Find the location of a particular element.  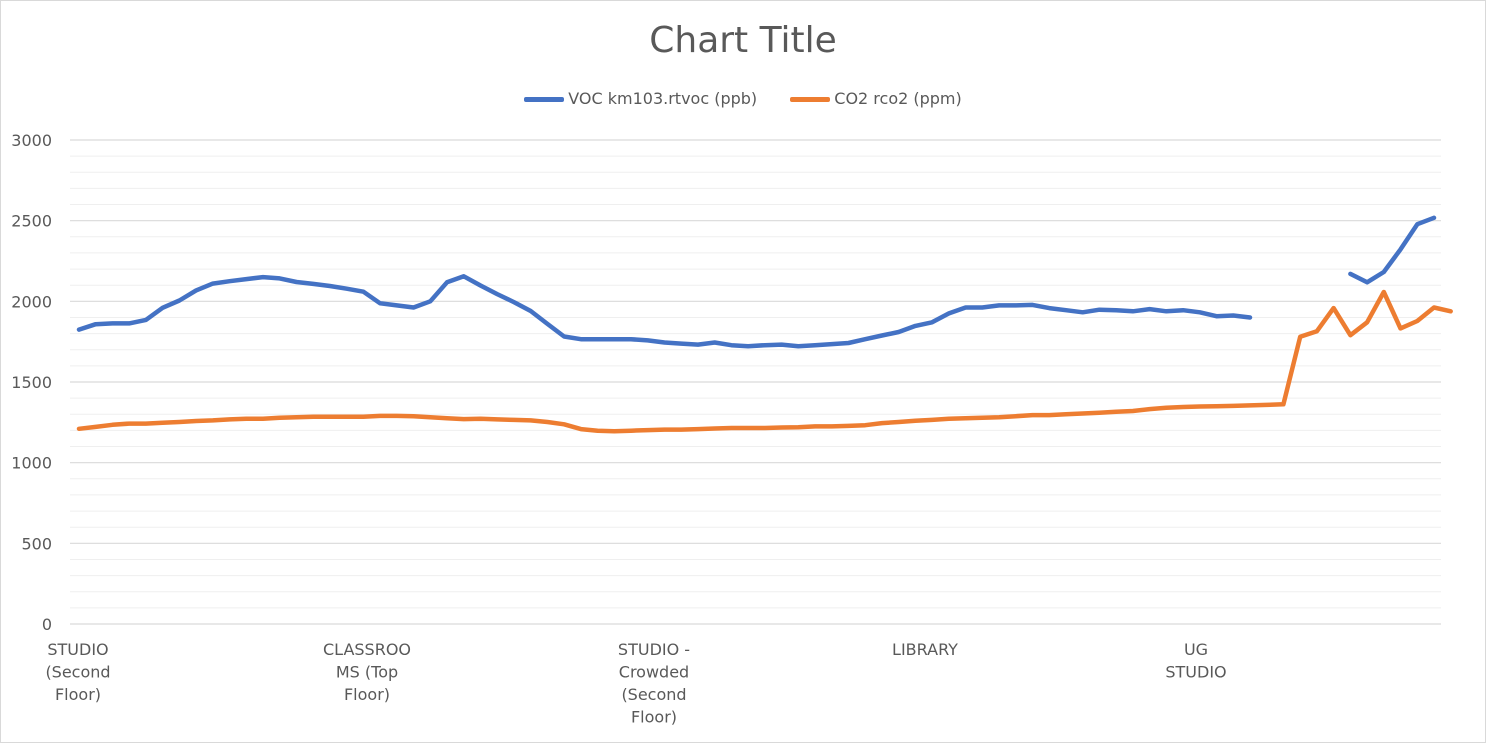

x-category-label: STUDIO (Second Floor) is located at coordinates (77, 672).